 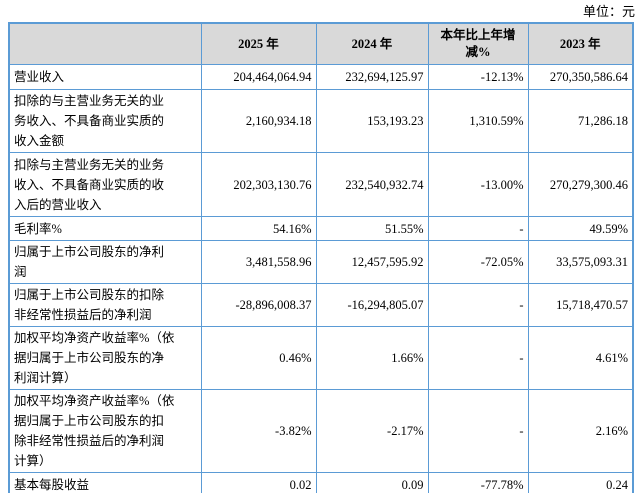 What do you see at coordinates (372, 482) in the screenshot?
I see `value-cell-2024: 0.09` at bounding box center [372, 482].